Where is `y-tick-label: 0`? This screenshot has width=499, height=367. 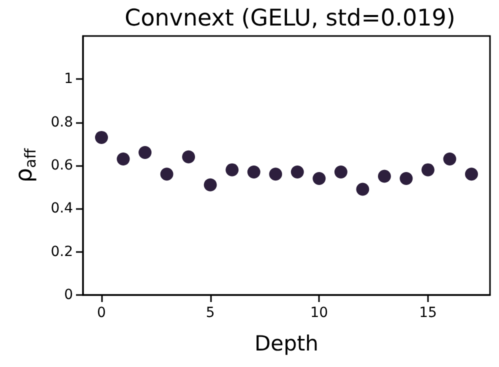 y-tick-label: 0 is located at coordinates (68, 295).